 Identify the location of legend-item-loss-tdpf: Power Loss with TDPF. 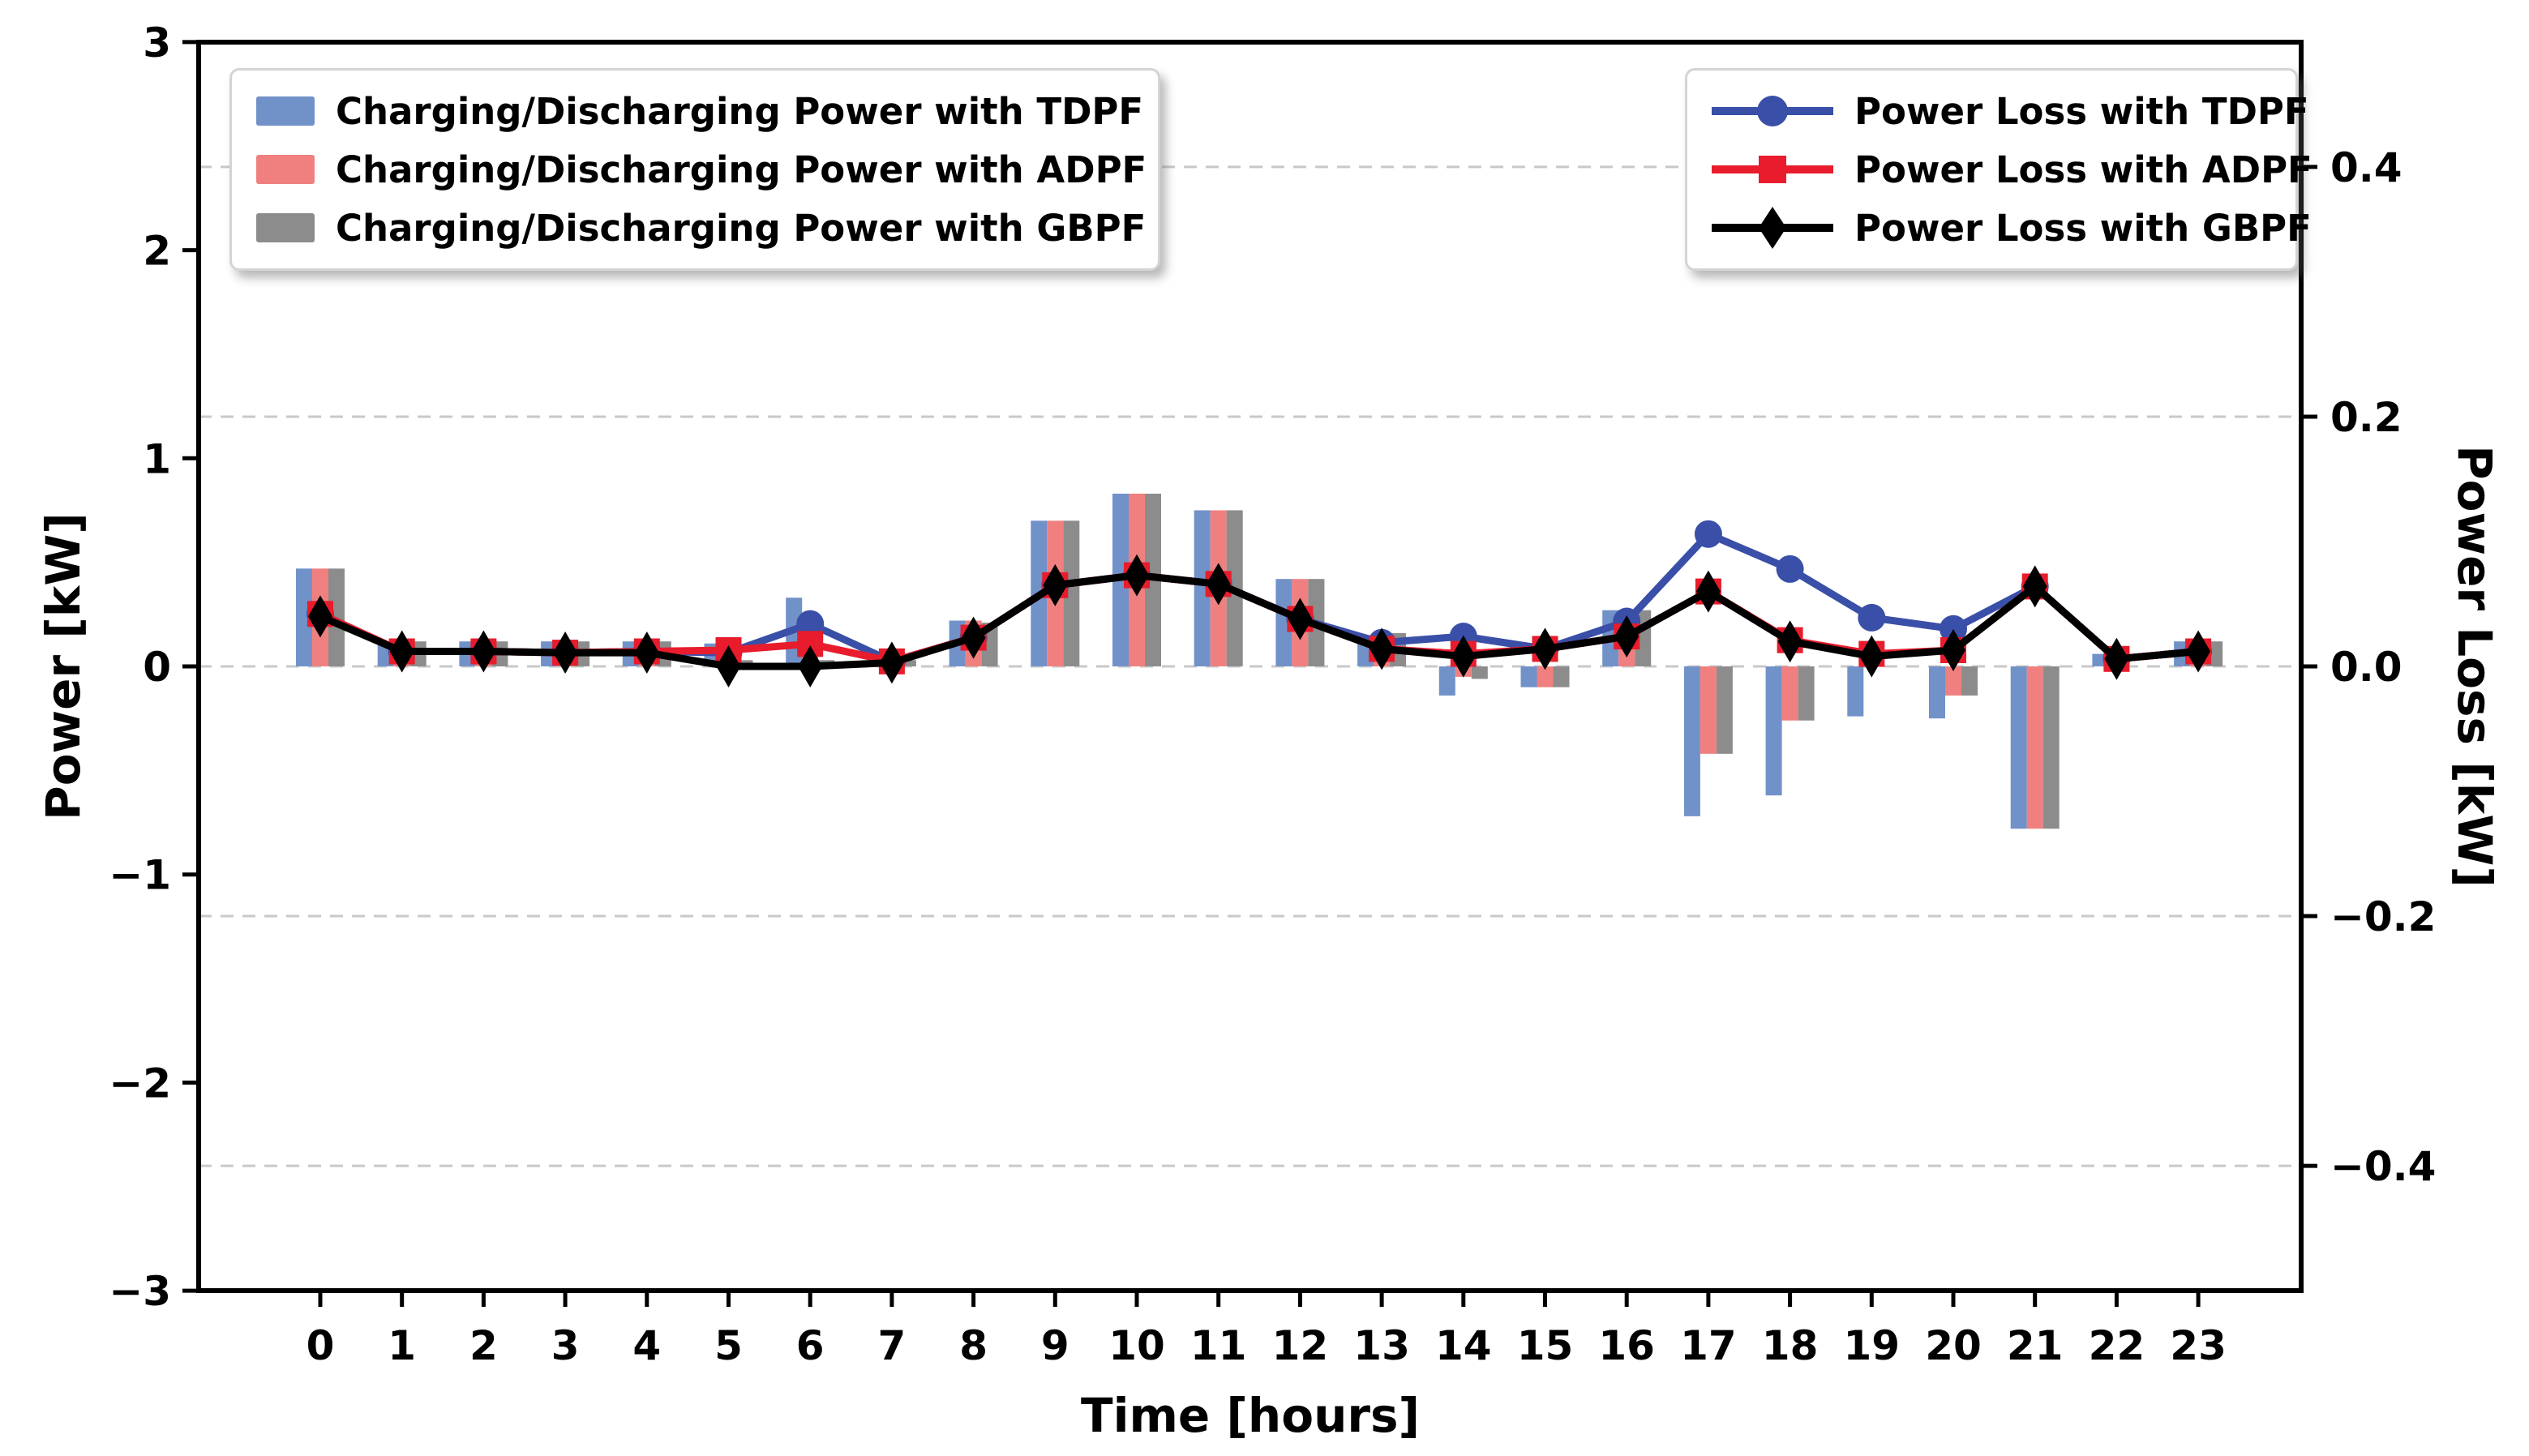
(2010, 111).